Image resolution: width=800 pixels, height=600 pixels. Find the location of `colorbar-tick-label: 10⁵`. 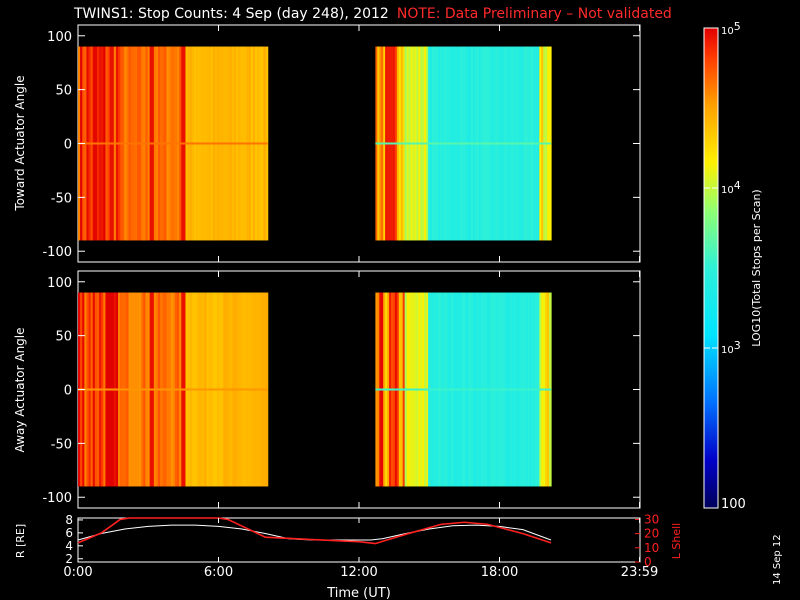

colorbar-tick-label: 10⁵ is located at coordinates (731, 28).